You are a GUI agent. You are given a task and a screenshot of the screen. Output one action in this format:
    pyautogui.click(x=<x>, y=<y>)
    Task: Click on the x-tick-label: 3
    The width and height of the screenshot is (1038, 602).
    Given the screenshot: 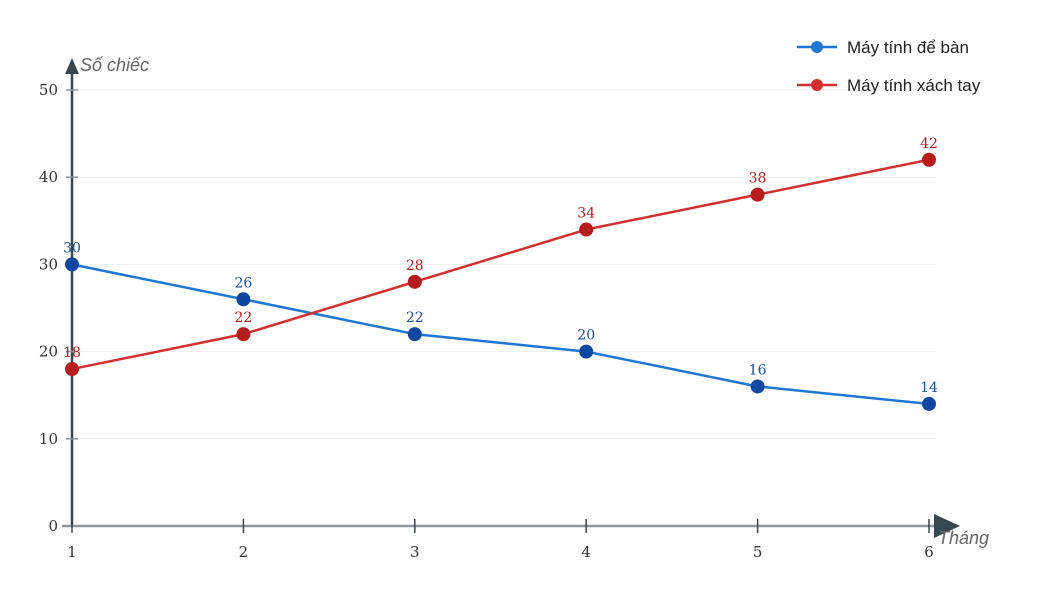 What is the action you would take?
    pyautogui.click(x=415, y=552)
    